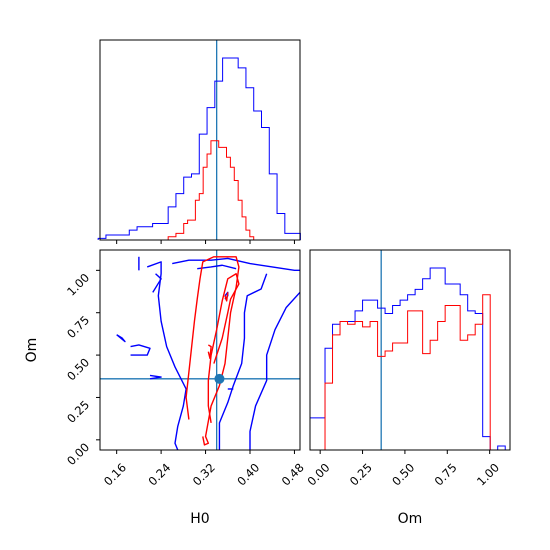 This screenshot has width=550, height=550. I want to click on joint-xtick-label-0: 0.16, so click(115, 474).